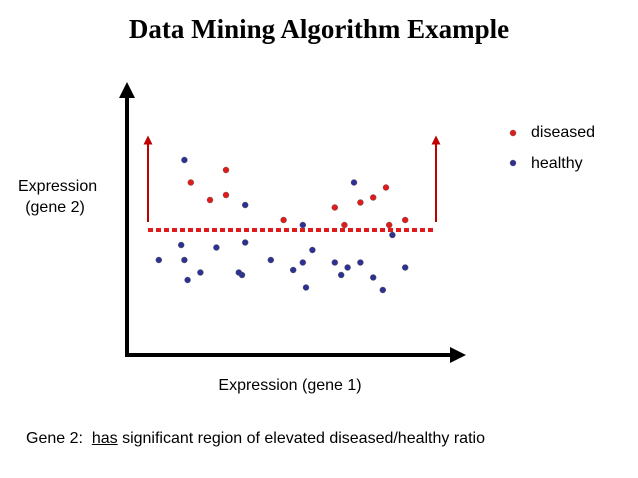  What do you see at coordinates (513, 148) in the screenshot?
I see `legend-markers` at bounding box center [513, 148].